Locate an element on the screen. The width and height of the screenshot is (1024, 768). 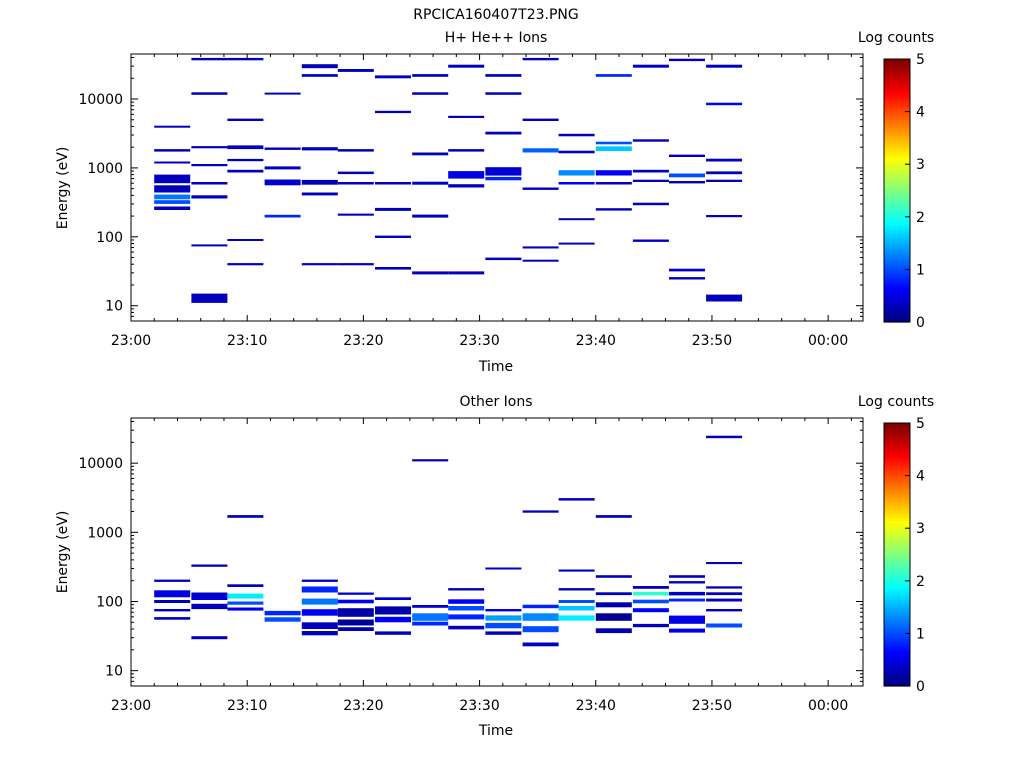
y-tick-label: 10000 is located at coordinates (100, 464).